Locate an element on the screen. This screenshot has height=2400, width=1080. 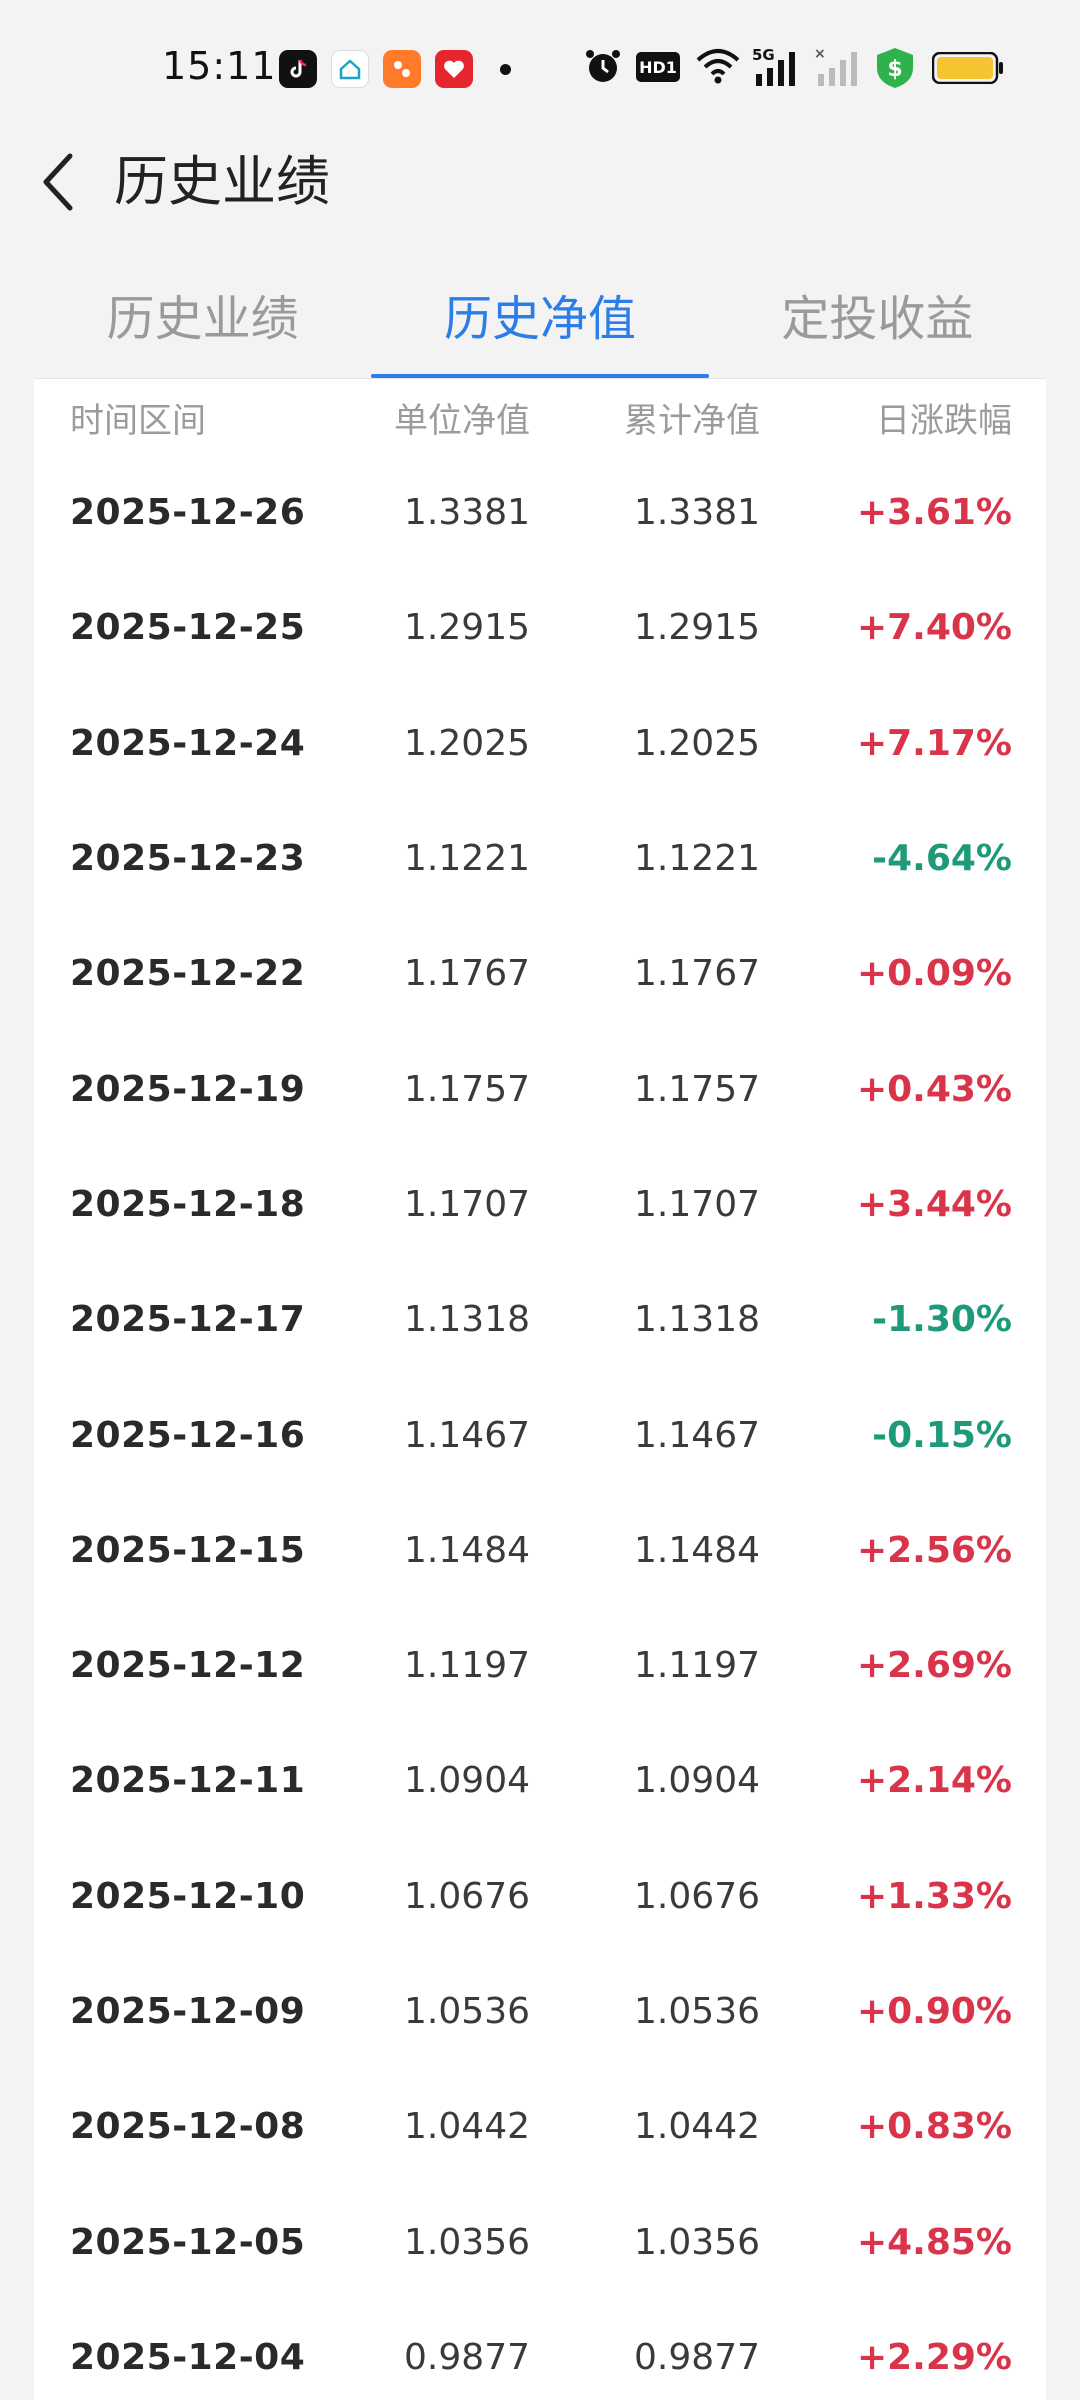
row-unit-nav: 1.1707 is located at coordinates (467, 1204).